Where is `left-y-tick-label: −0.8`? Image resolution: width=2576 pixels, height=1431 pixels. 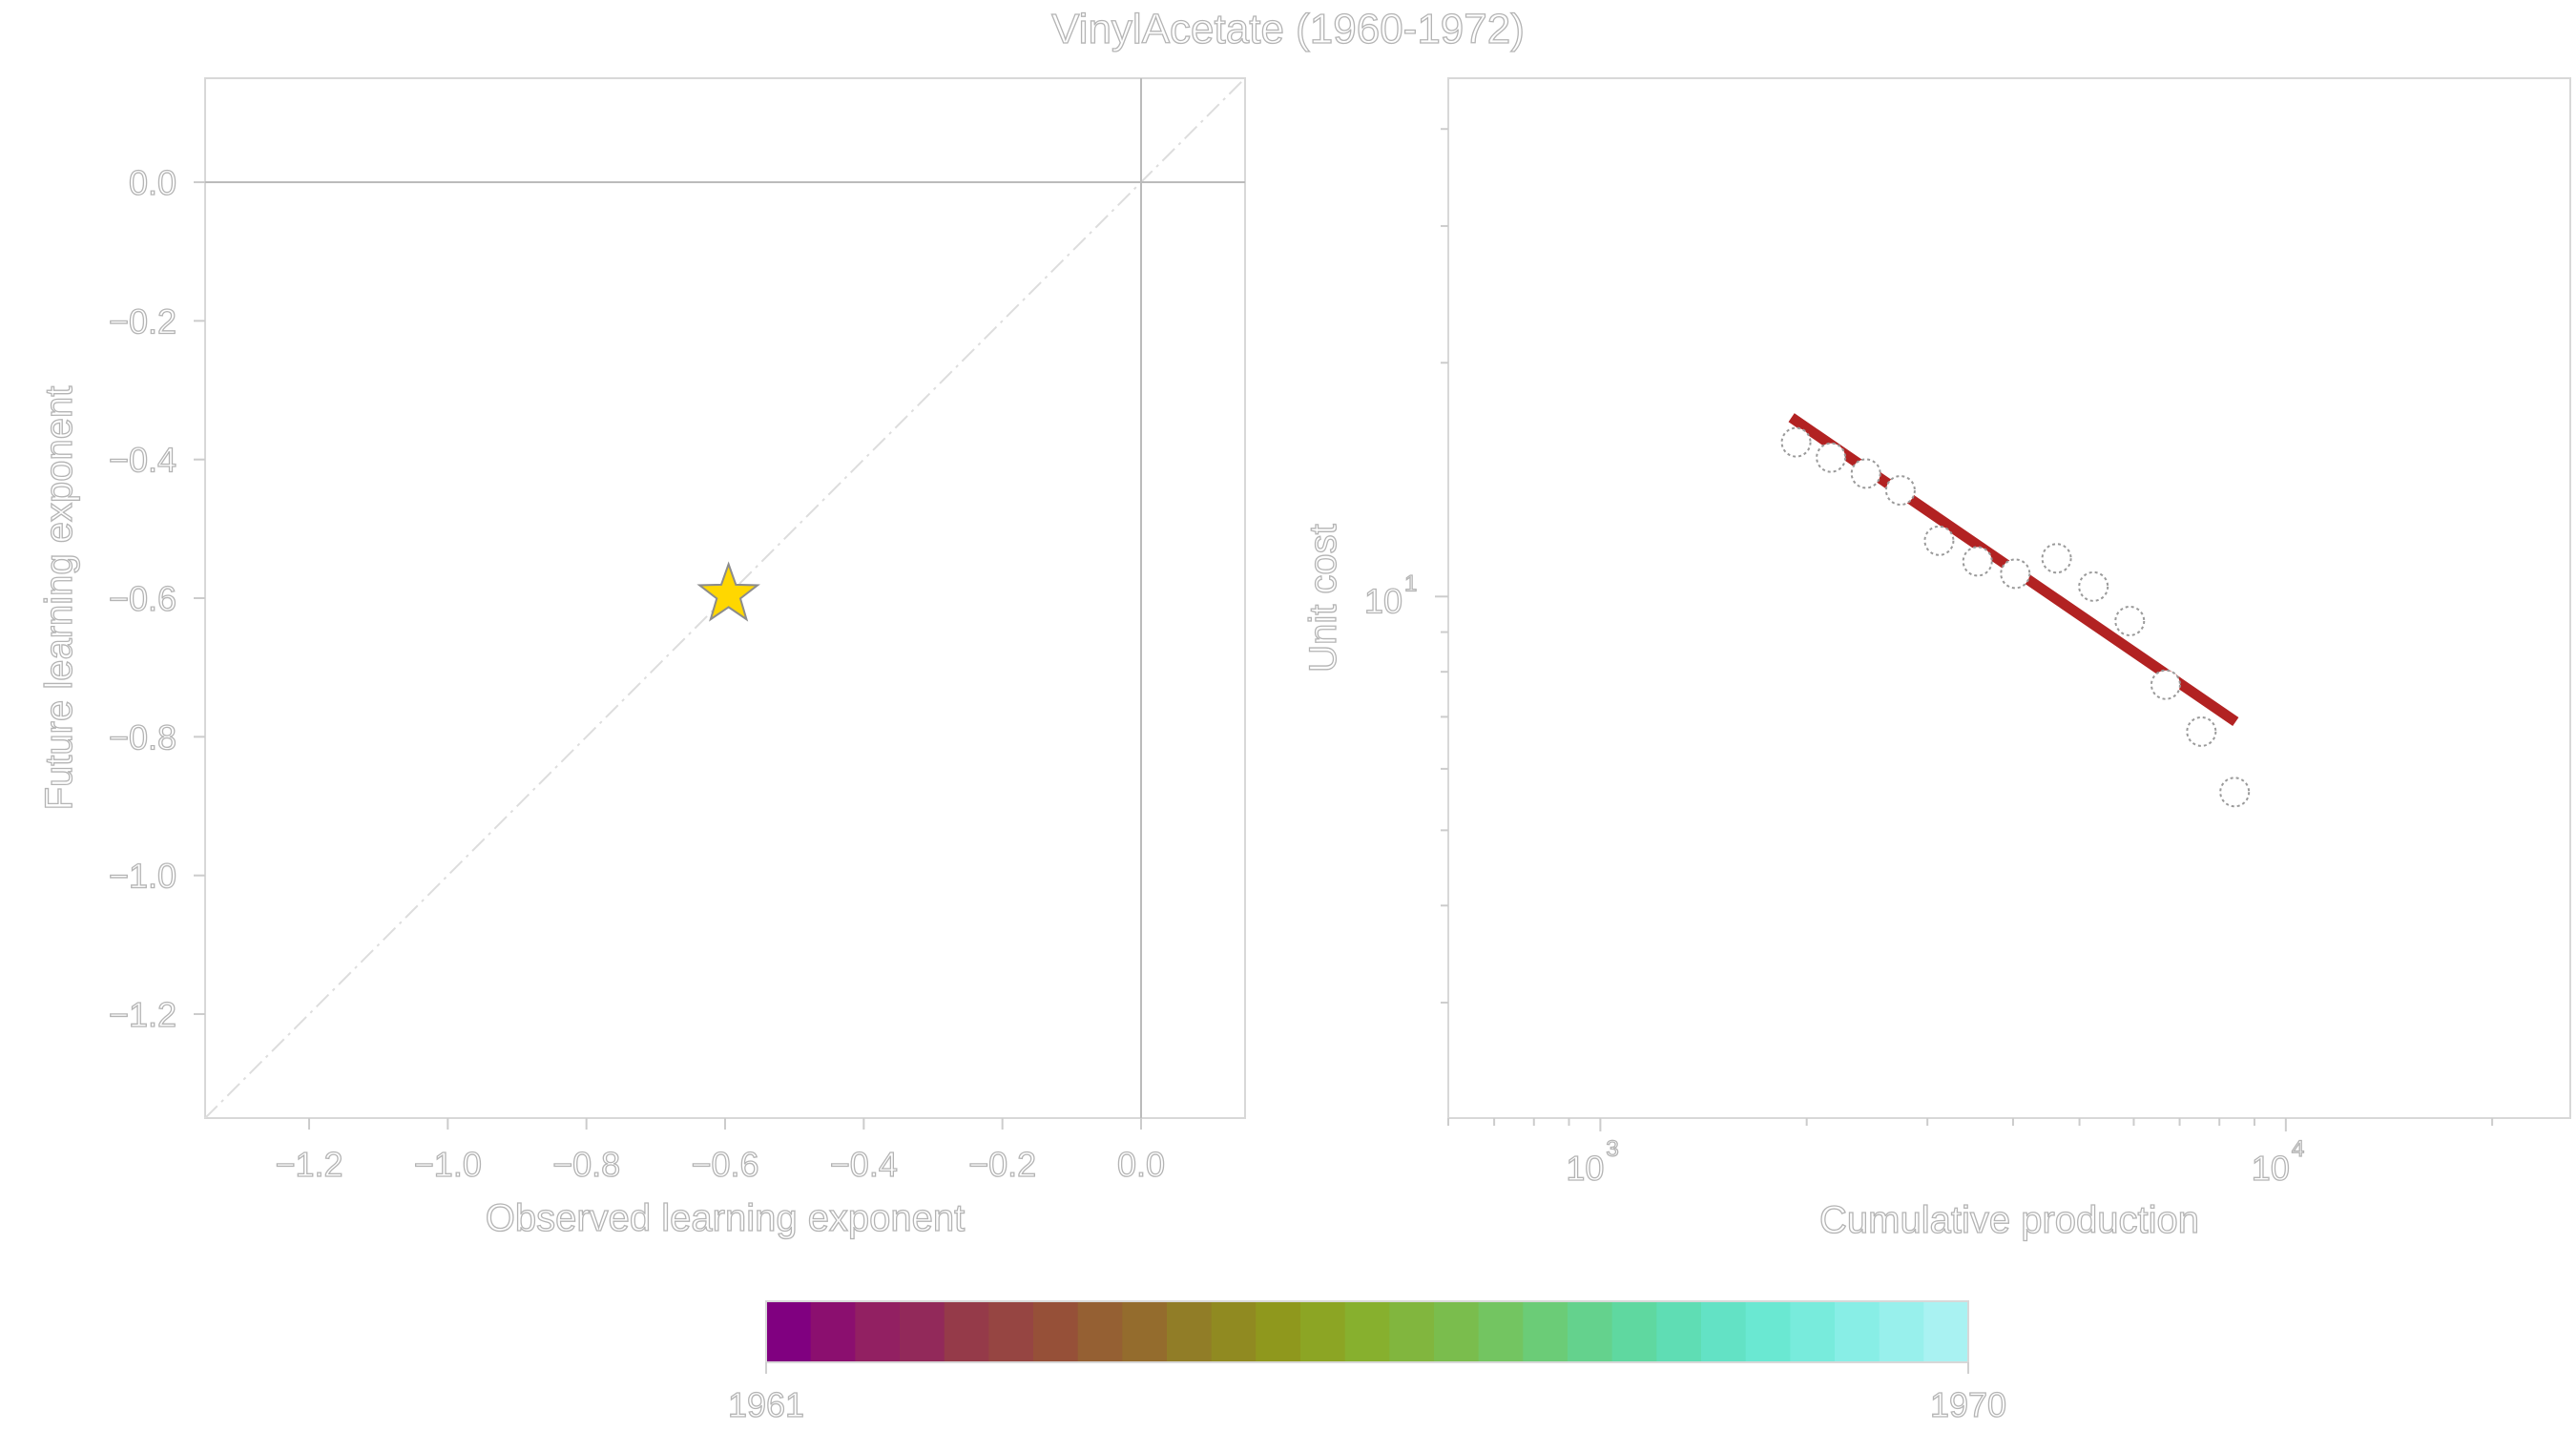
left-y-tick-label: −0.8 is located at coordinates (143, 737).